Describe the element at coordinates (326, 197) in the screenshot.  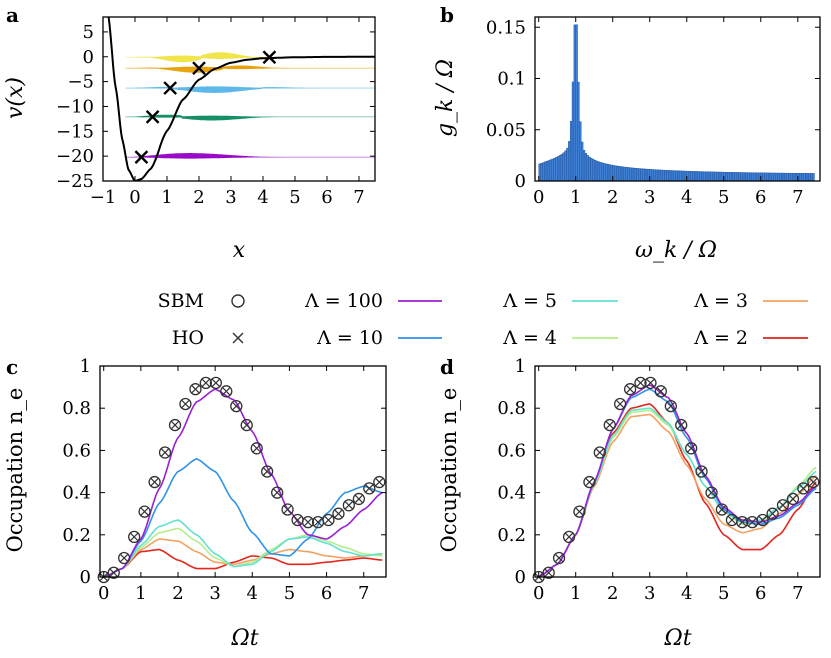
I see `panel-a-xtick-label: 6` at that location.